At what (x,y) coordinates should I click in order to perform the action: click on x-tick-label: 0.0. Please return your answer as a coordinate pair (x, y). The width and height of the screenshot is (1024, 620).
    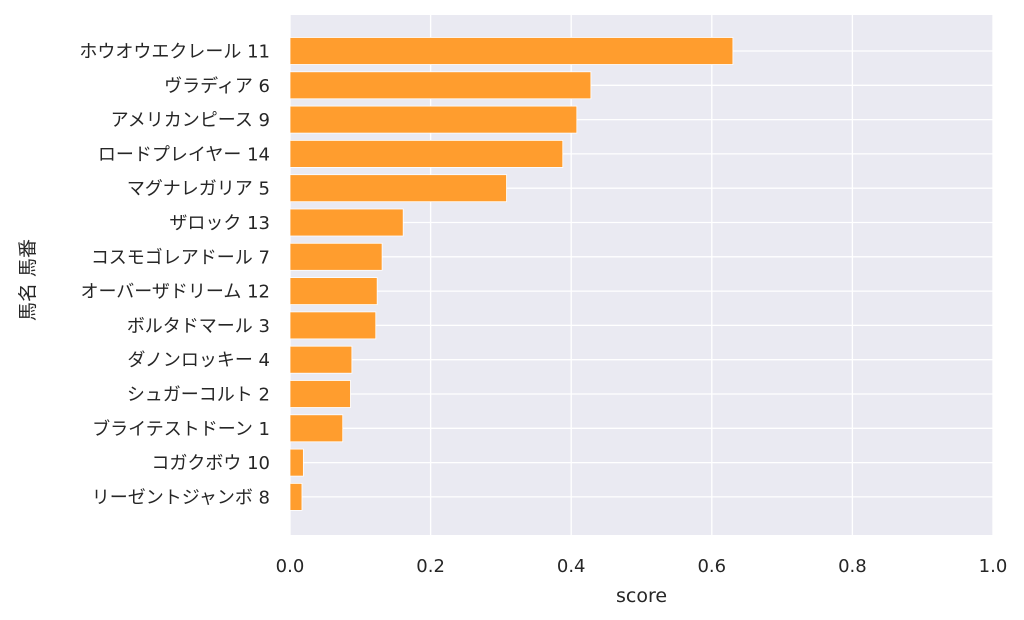
    Looking at the image, I should click on (290, 566).